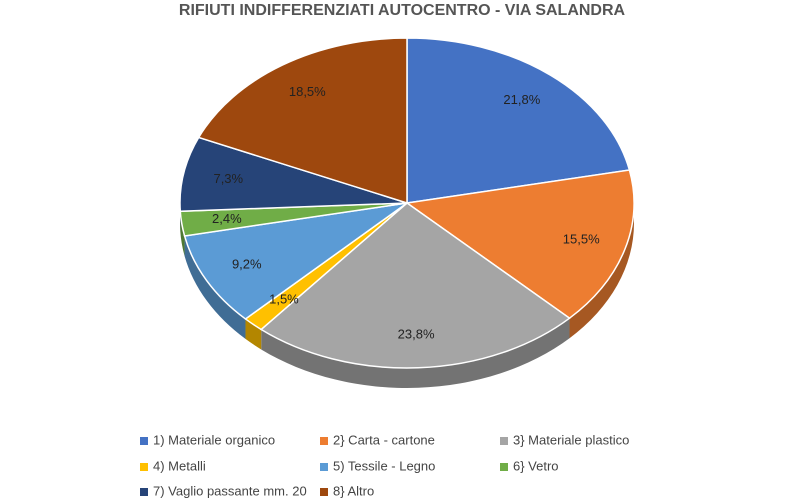 This screenshot has width=804, height=500. I want to click on data-label: 21,8%, so click(521, 99).